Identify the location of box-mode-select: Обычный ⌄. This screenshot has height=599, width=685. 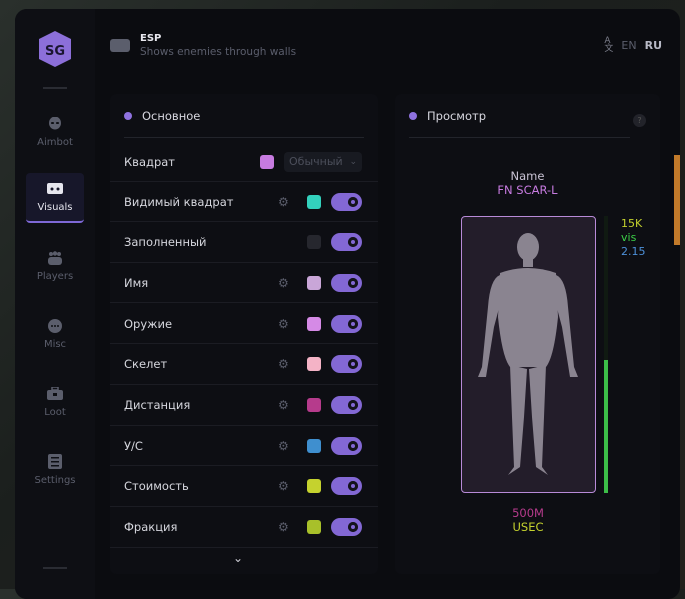
(323, 161).